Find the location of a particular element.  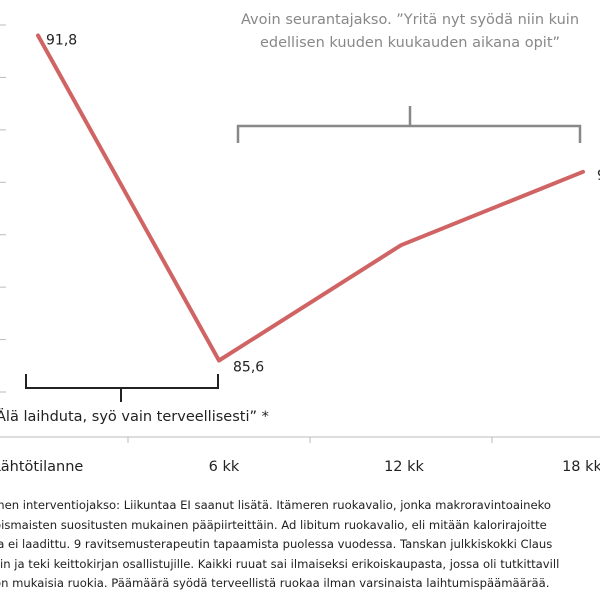

intervention-annotation: Älä laihduta, syö vain terveellisesti” * is located at coordinates (134, 416).